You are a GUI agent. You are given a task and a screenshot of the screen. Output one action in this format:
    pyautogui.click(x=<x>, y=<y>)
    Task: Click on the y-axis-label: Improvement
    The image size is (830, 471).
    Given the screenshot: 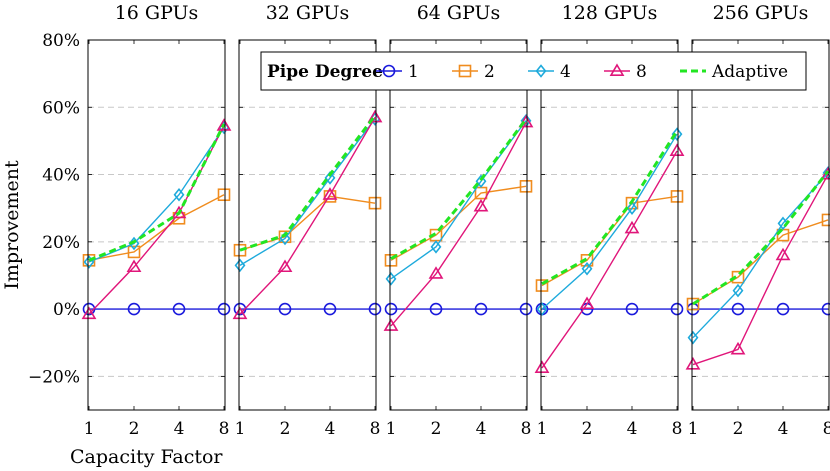 What is the action you would take?
    pyautogui.click(x=12, y=225)
    